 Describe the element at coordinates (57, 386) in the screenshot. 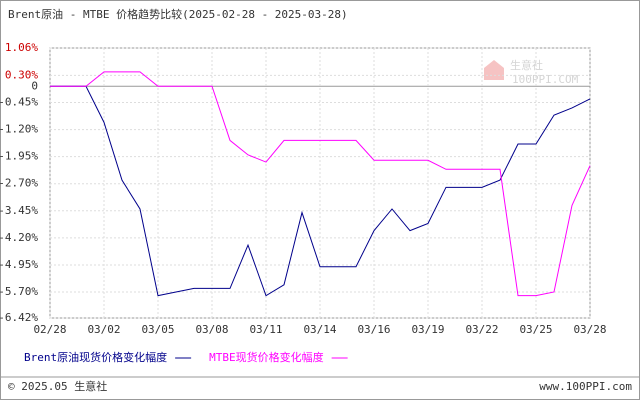

I see `footer-left: © 2025.05 生意社` at that location.